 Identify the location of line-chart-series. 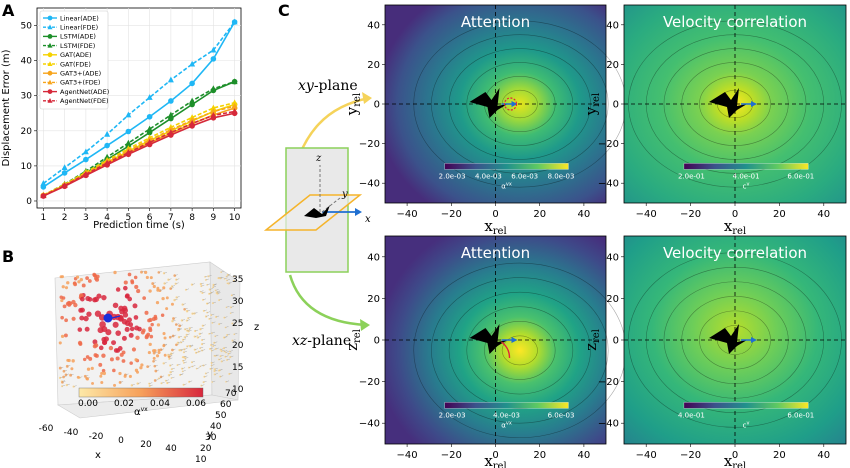
(139, 108).